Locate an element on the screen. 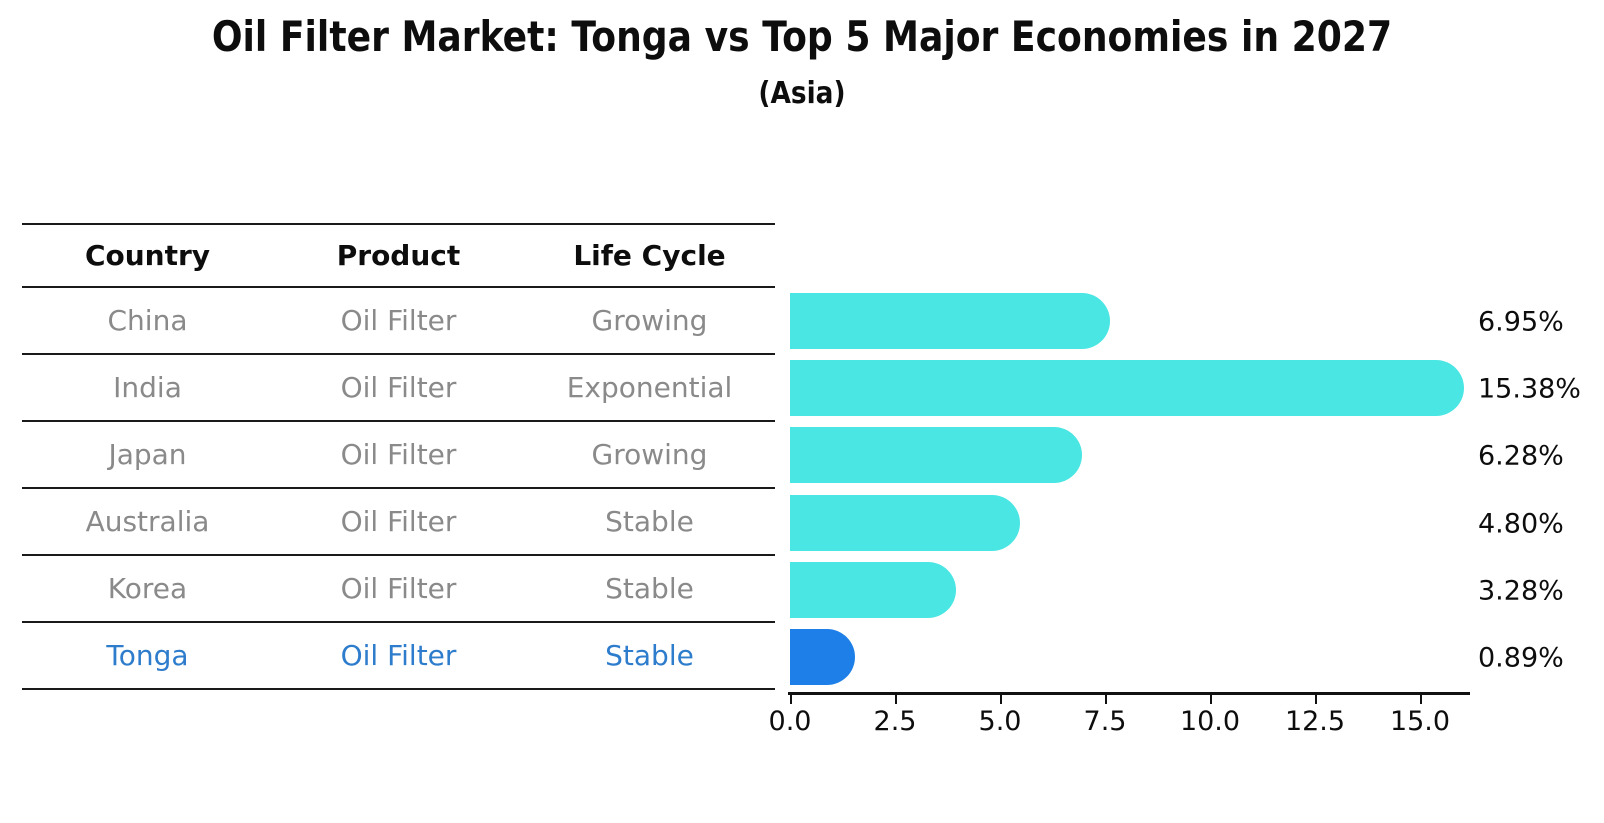  bar-row-india: 15.38% is located at coordinates (1195, 388).